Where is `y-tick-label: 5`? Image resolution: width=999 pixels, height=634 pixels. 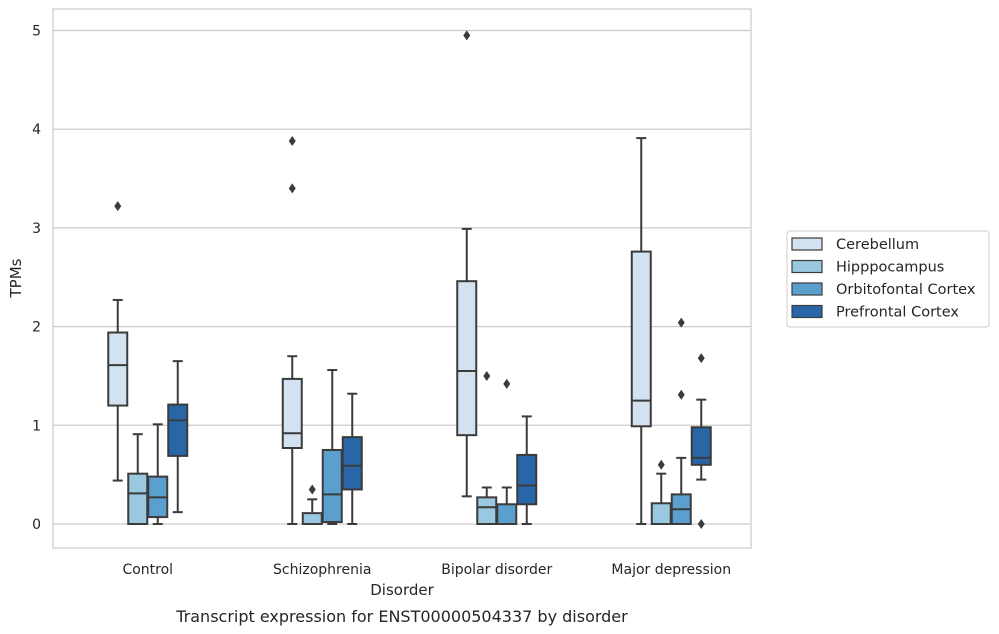
y-tick-label: 5 is located at coordinates (36, 32).